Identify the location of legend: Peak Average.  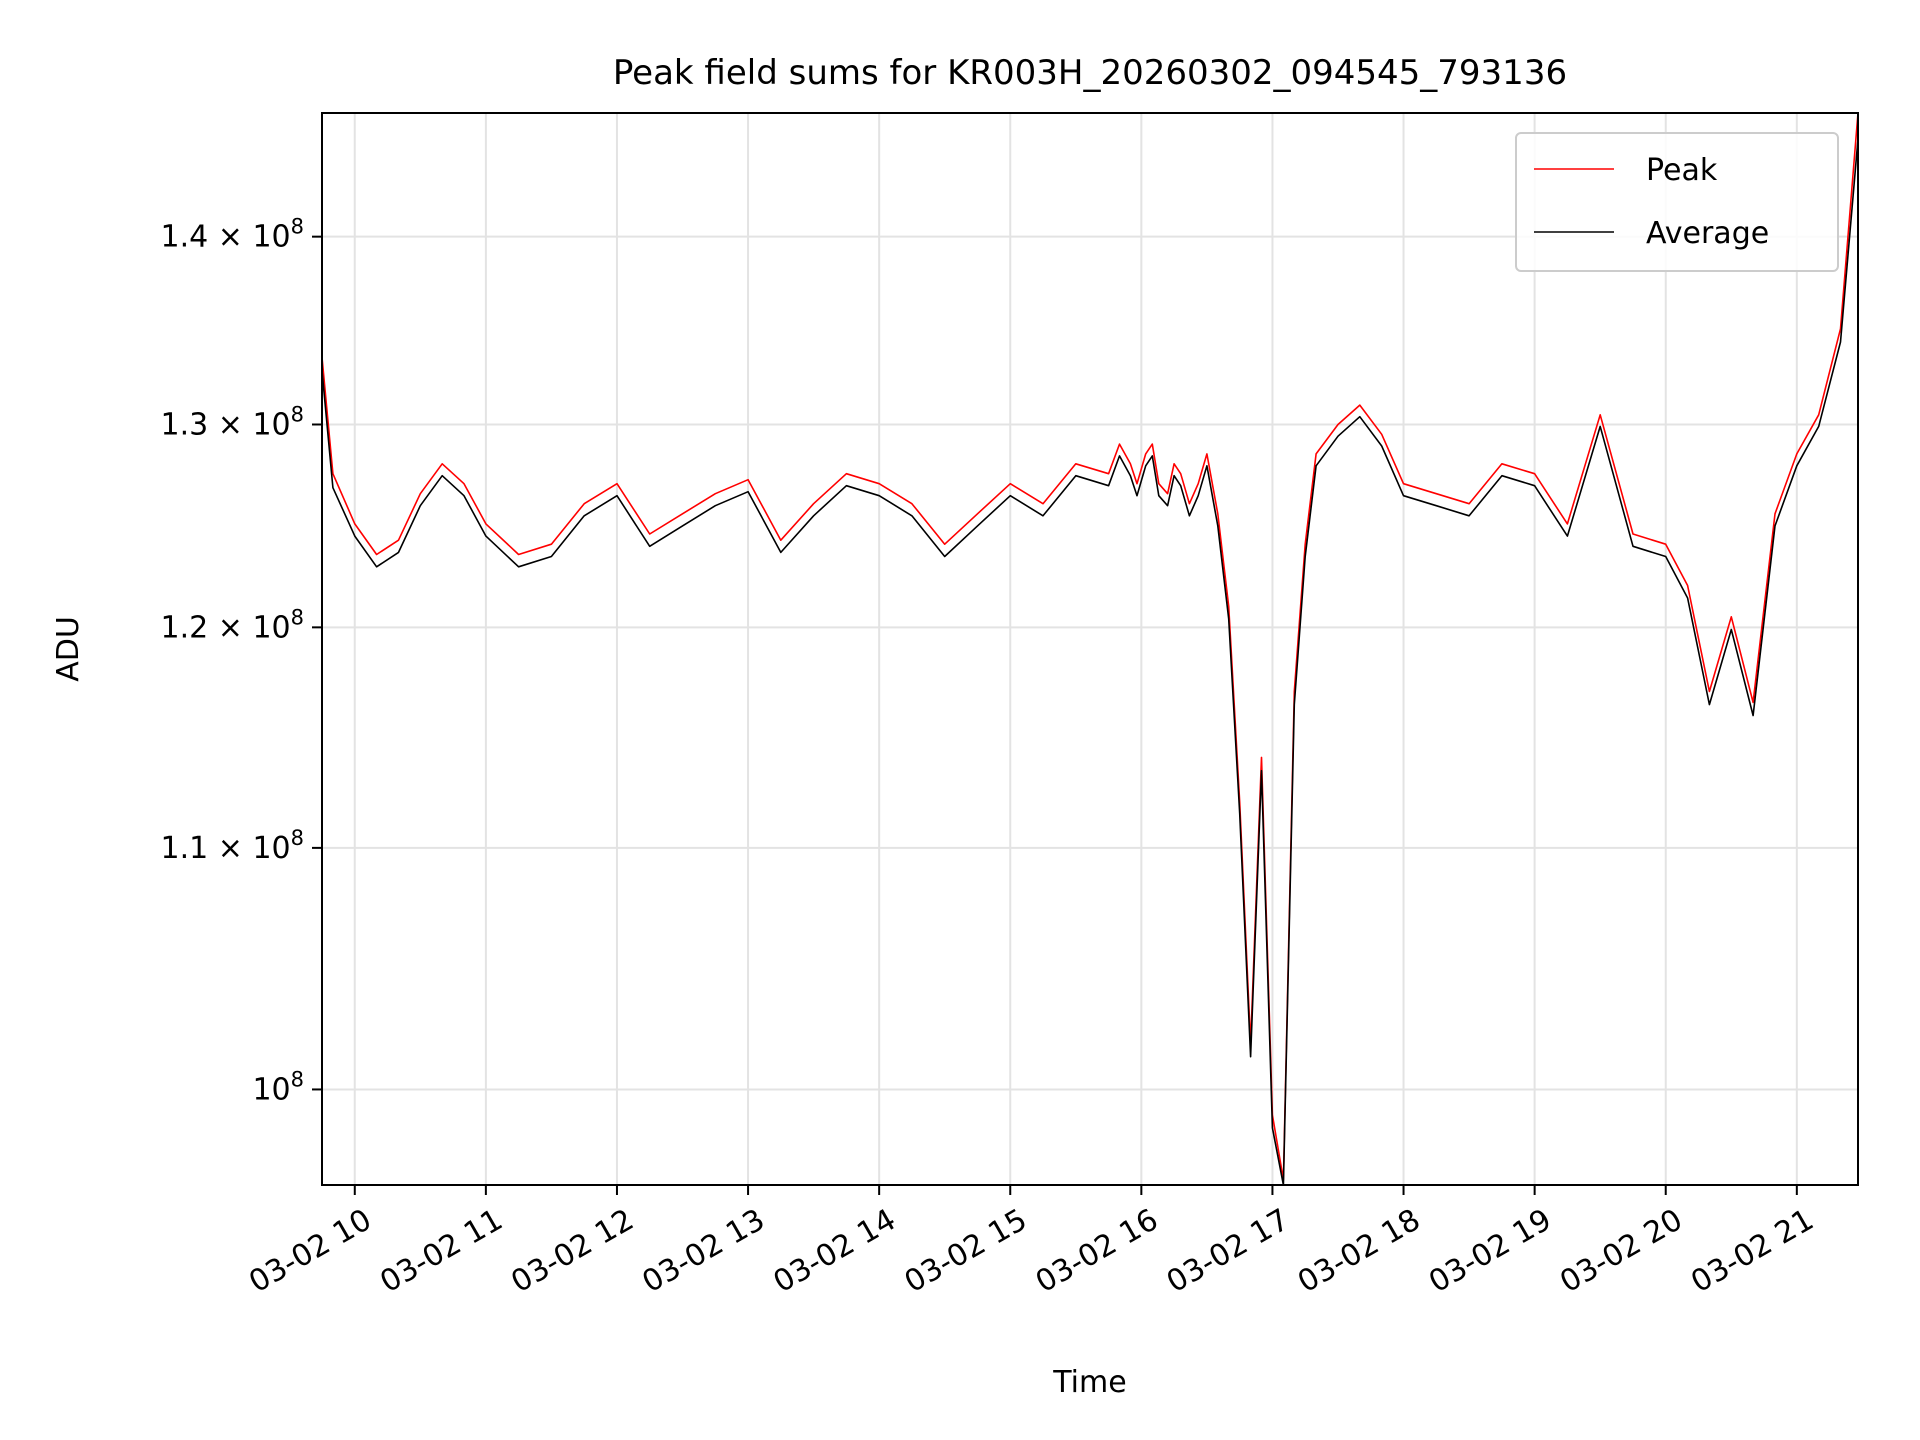
(1677, 202).